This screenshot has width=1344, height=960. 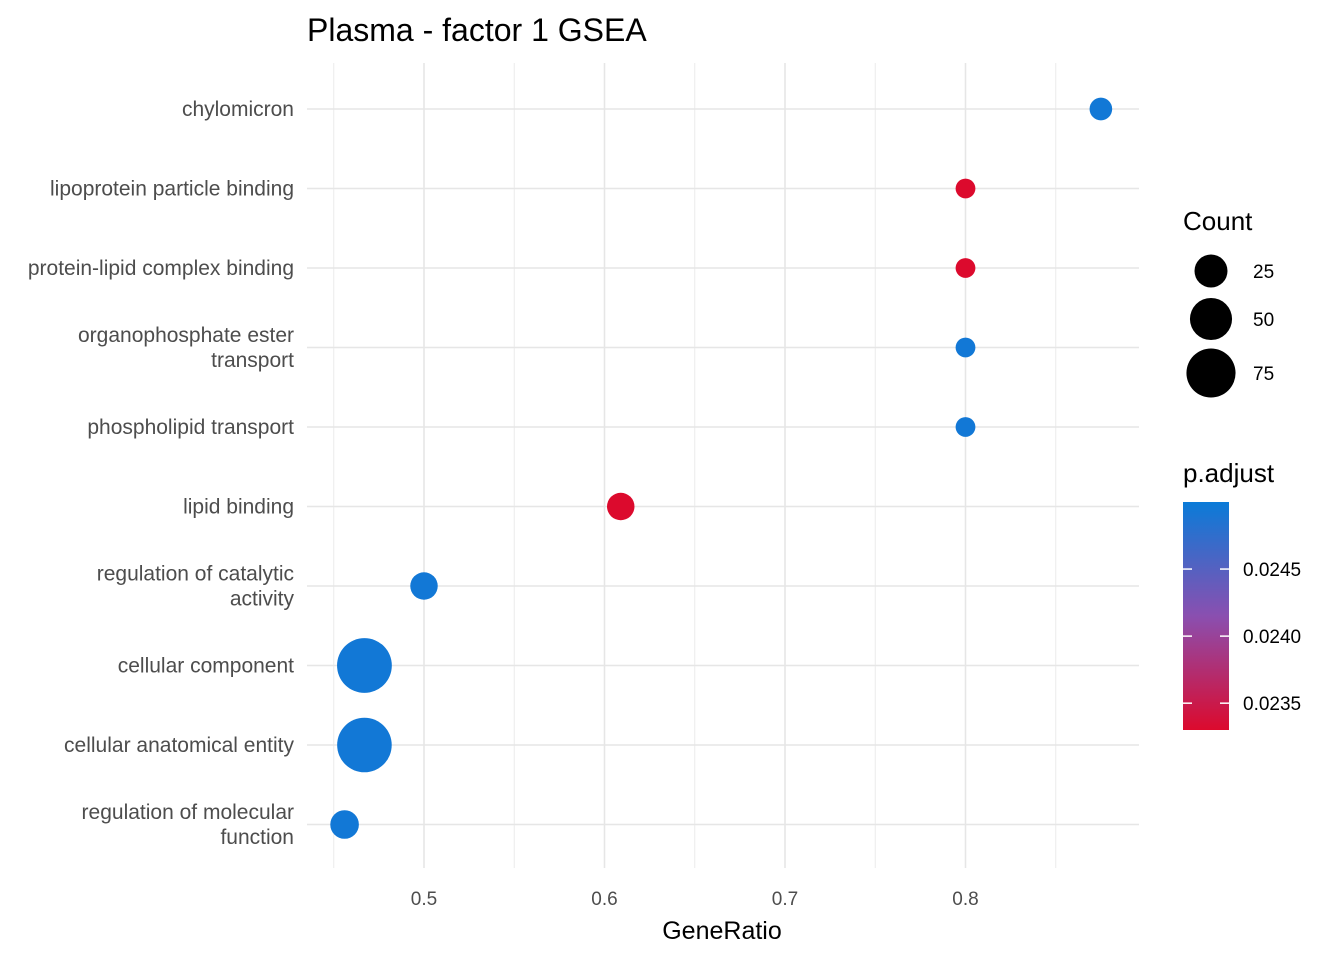 What do you see at coordinates (186, 348) in the screenshot?
I see `y-tick-label: organophosphate ester transport` at bounding box center [186, 348].